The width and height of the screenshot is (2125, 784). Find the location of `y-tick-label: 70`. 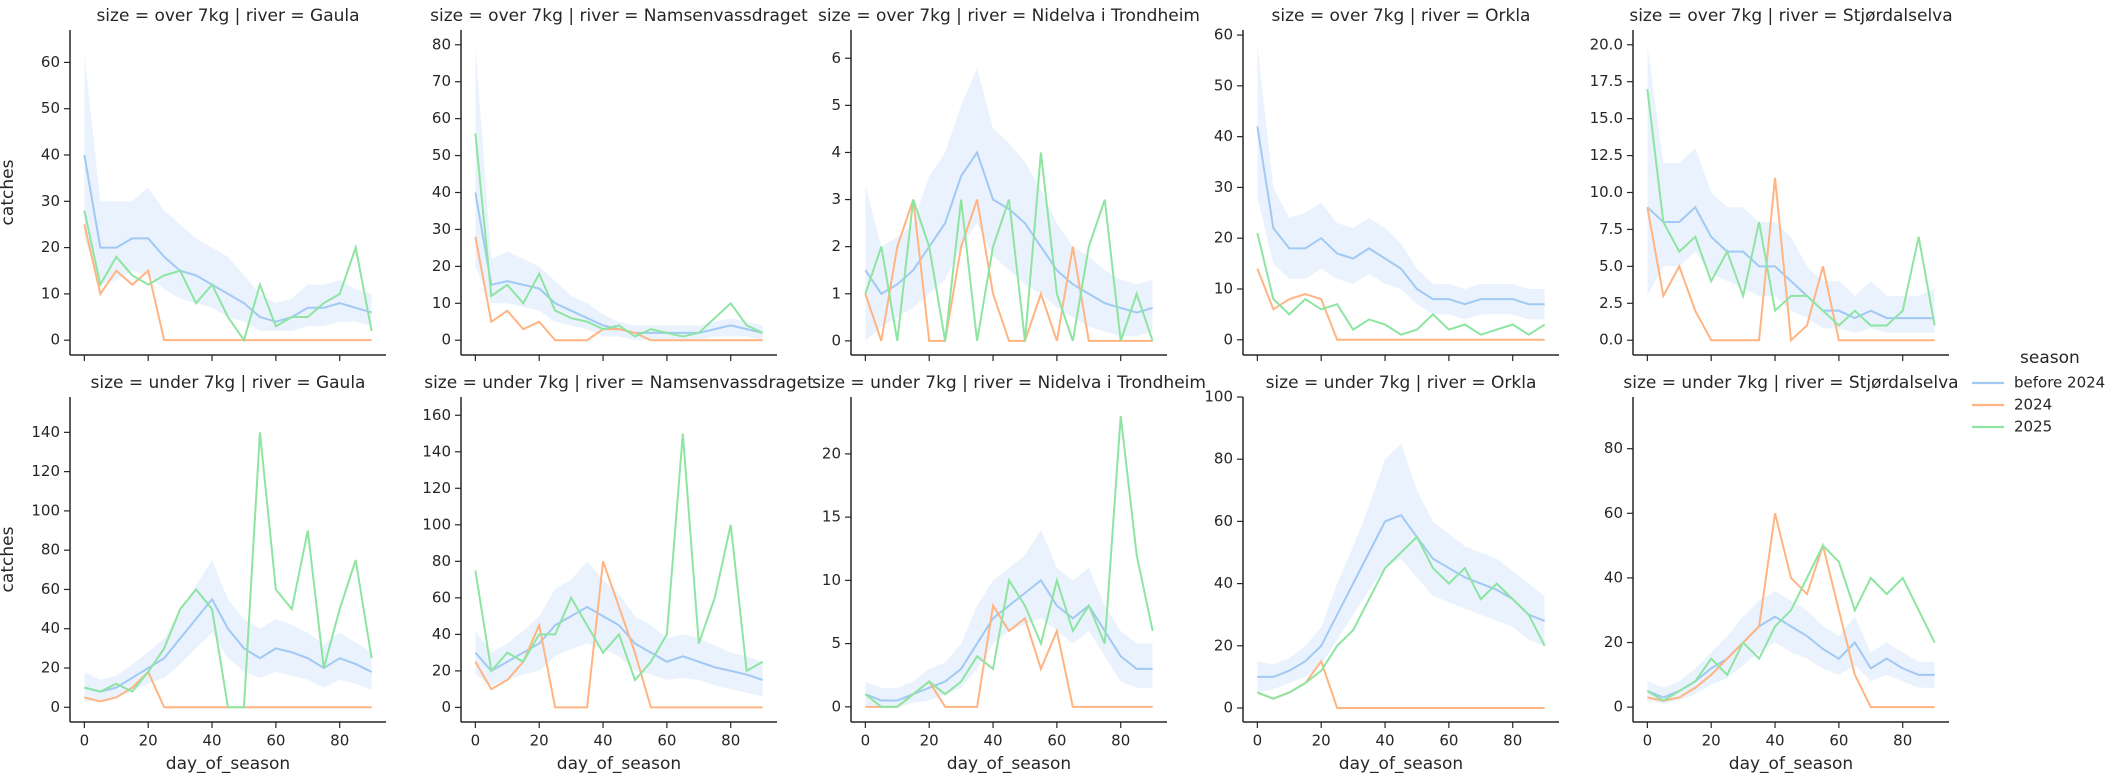

y-tick-label: 70 is located at coordinates (441, 81).